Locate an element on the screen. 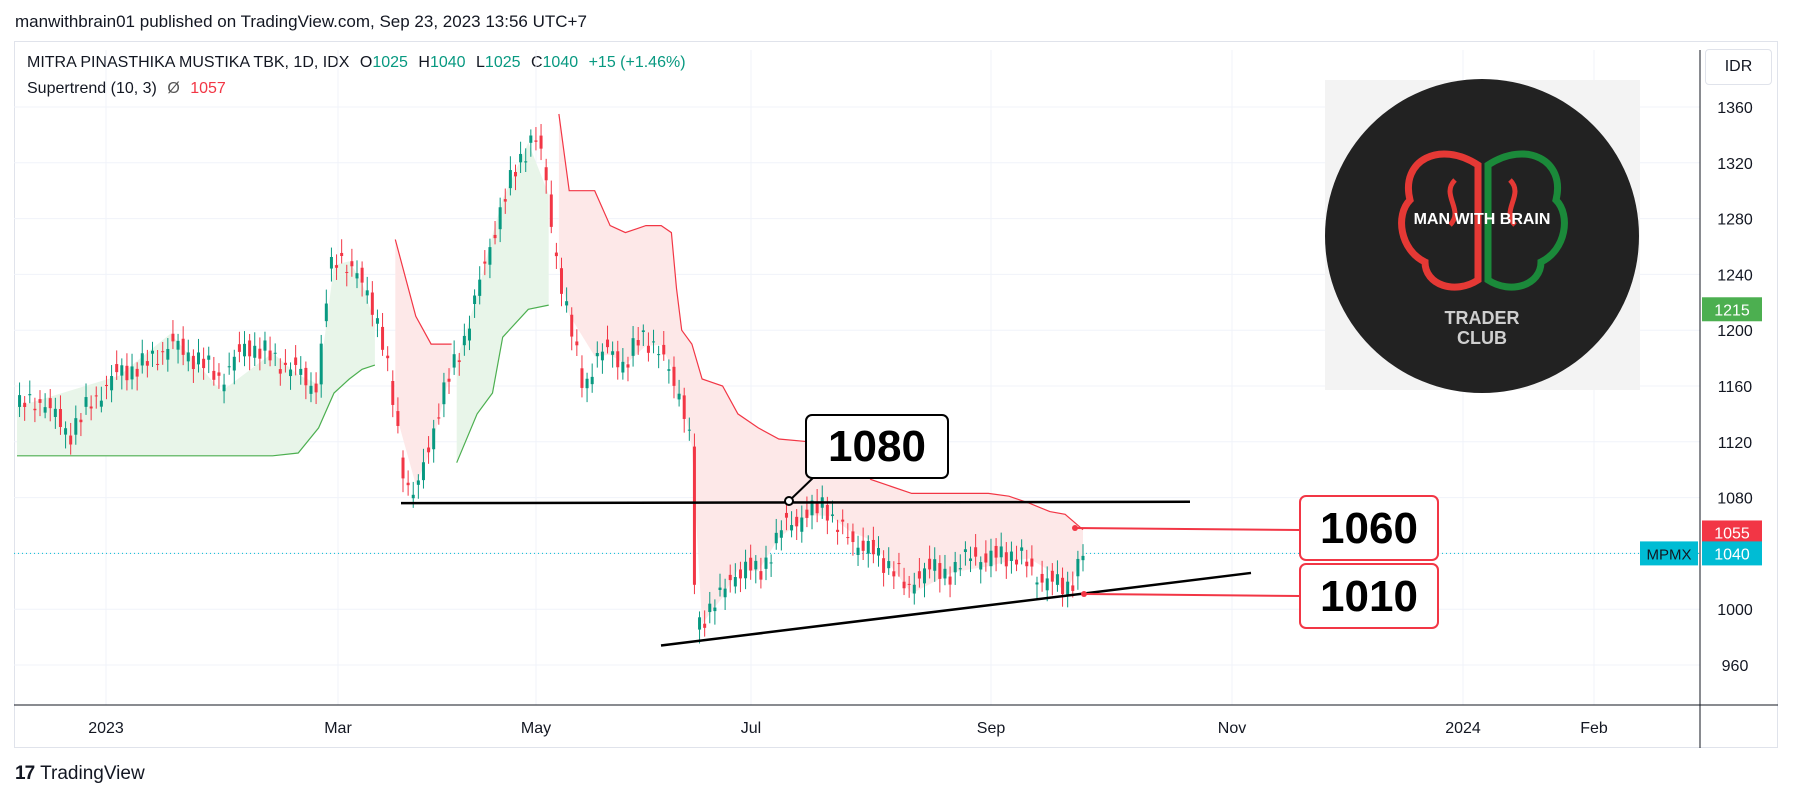 This screenshot has width=1793, height=801. indicator-symbol: Ø is located at coordinates (173, 88).